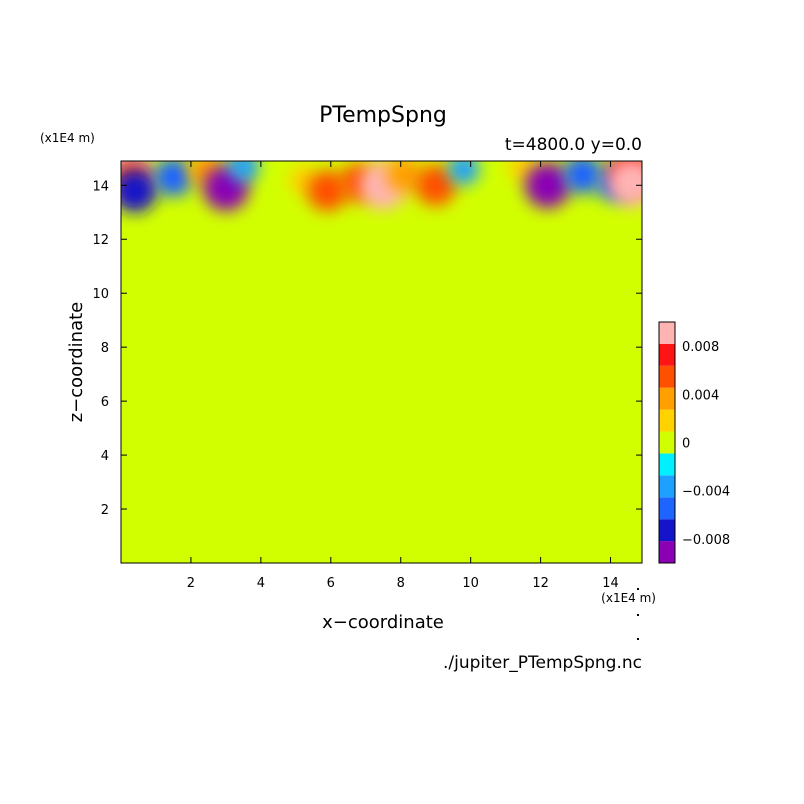  I want to click on colorbar-frame, so click(667, 442).